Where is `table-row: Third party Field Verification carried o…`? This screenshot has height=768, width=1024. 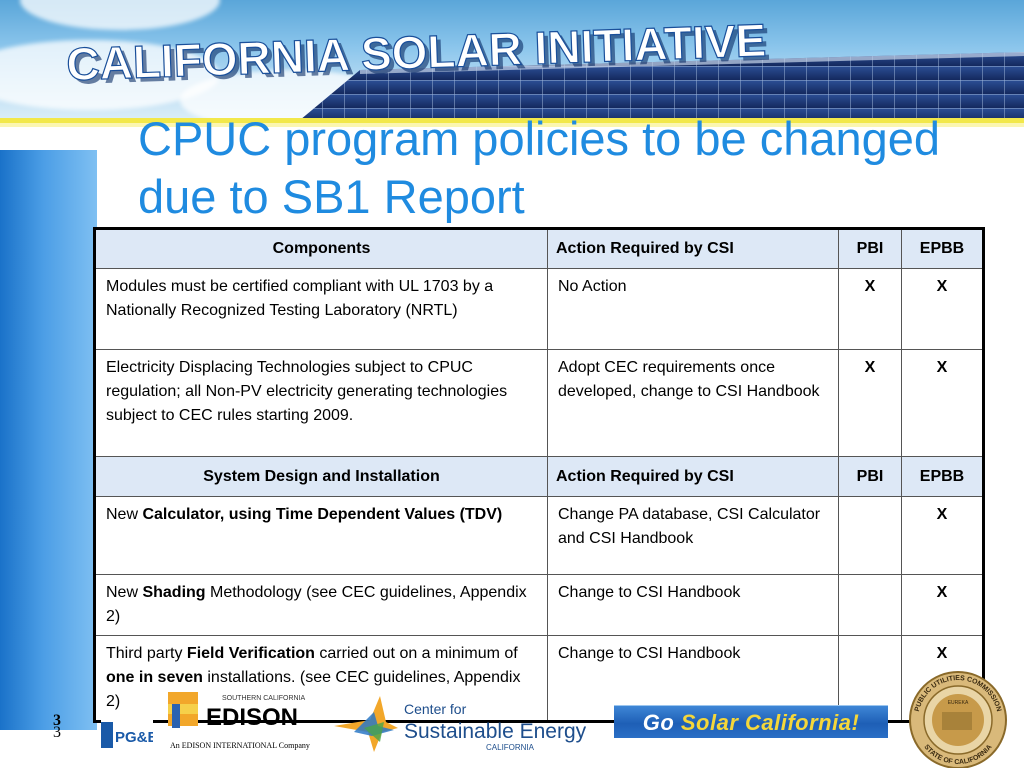 table-row: Third party Field Verification carried o… is located at coordinates (539, 678).